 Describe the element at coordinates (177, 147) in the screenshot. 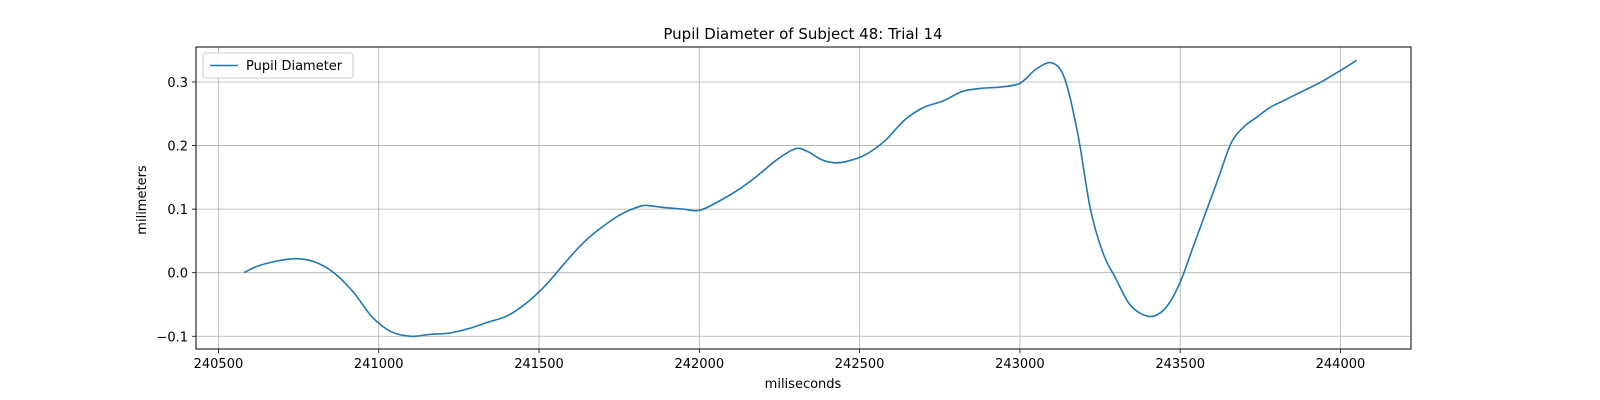

I see `y-tick-label: 0.2` at that location.